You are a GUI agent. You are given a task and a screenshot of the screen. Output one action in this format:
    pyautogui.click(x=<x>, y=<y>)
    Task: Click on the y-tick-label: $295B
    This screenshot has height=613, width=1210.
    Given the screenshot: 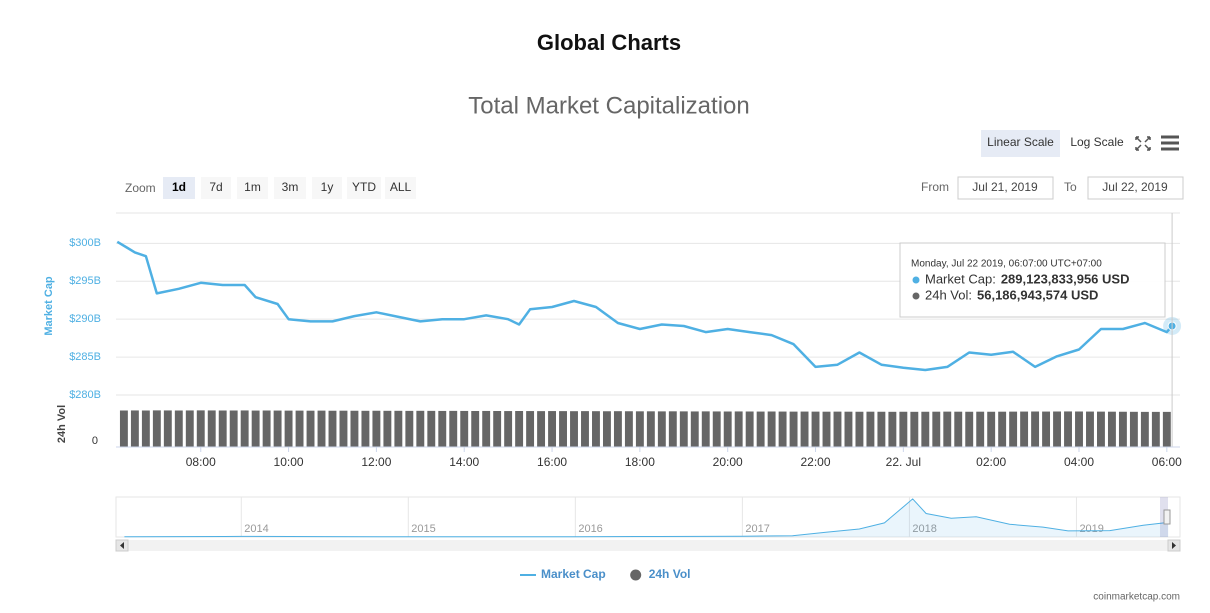 What is the action you would take?
    pyautogui.click(x=85, y=281)
    